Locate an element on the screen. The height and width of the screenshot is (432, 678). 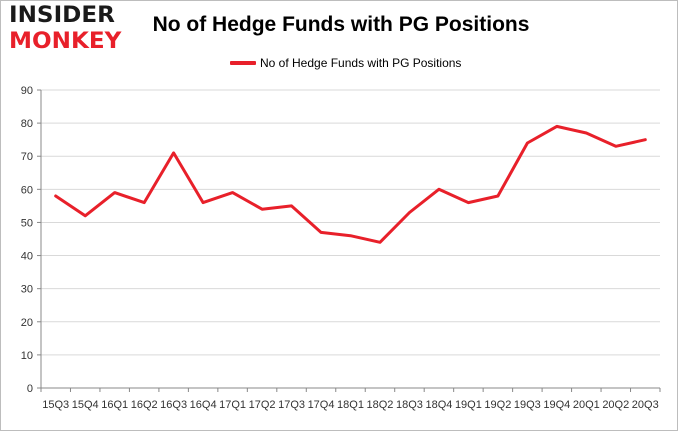
y-tick-label: 30 is located at coordinates (27, 290).